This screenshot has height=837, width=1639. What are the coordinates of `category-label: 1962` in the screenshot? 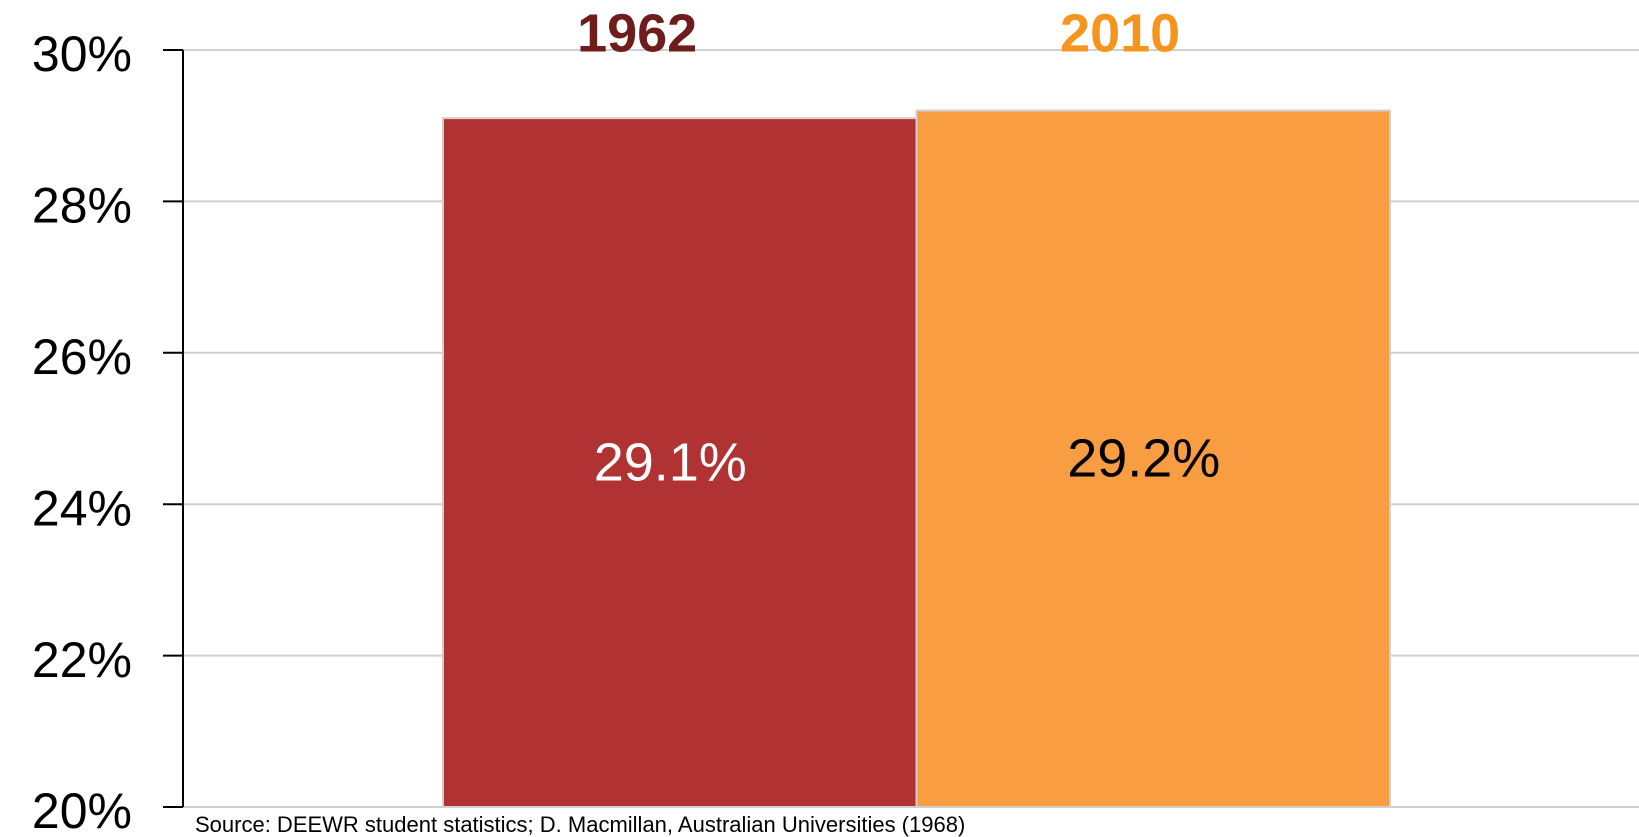 It's located at (637, 33).